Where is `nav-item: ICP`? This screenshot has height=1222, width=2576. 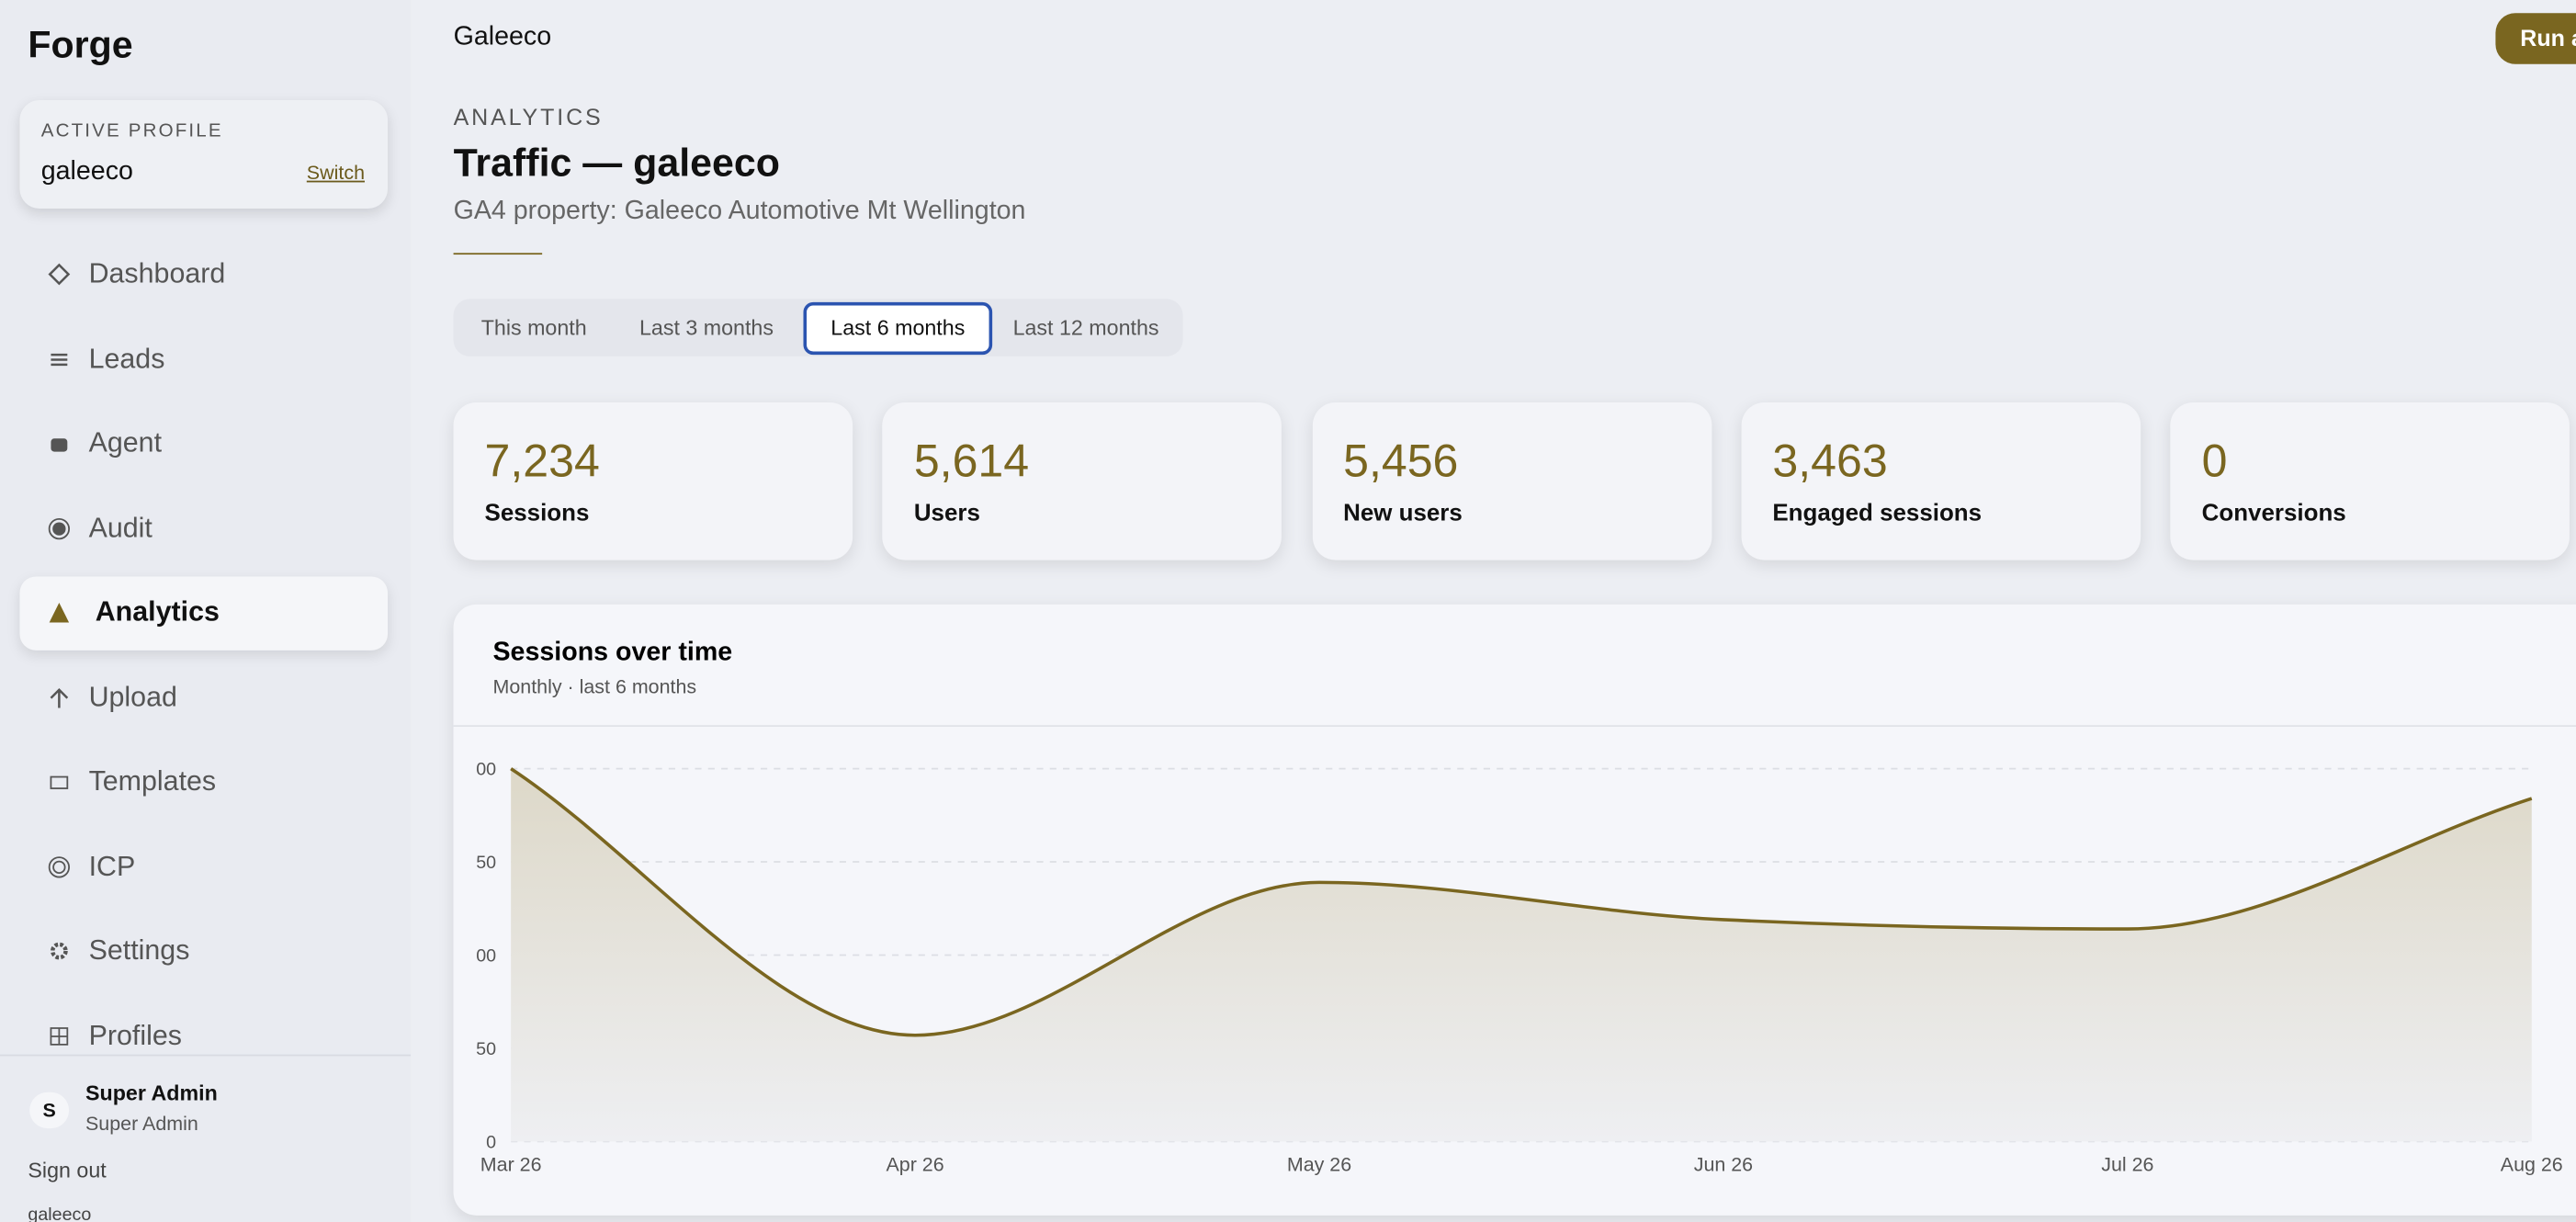 nav-item: ICP is located at coordinates (203, 868).